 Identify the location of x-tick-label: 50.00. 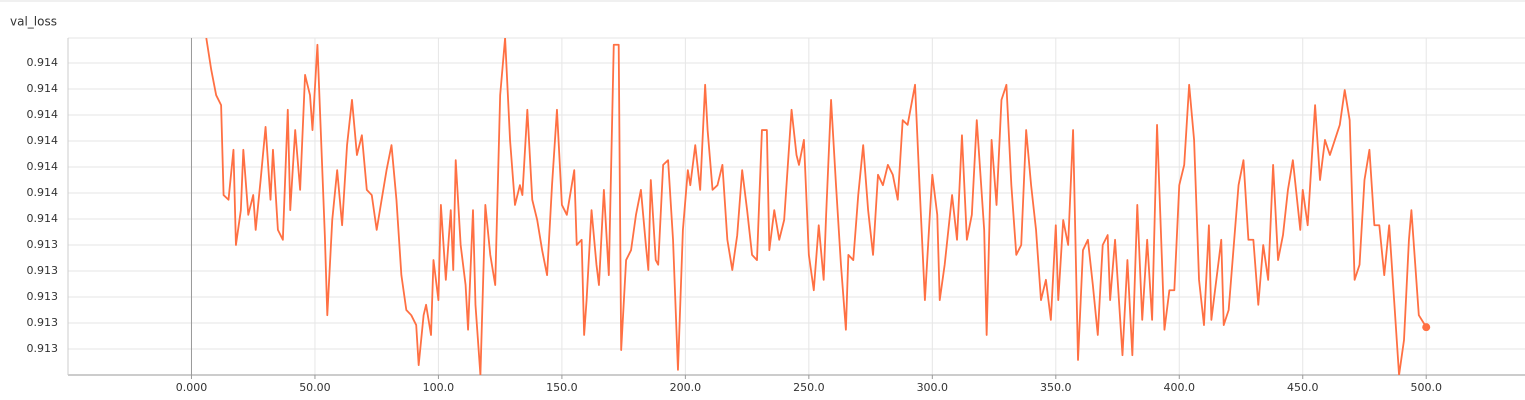
(315, 387).